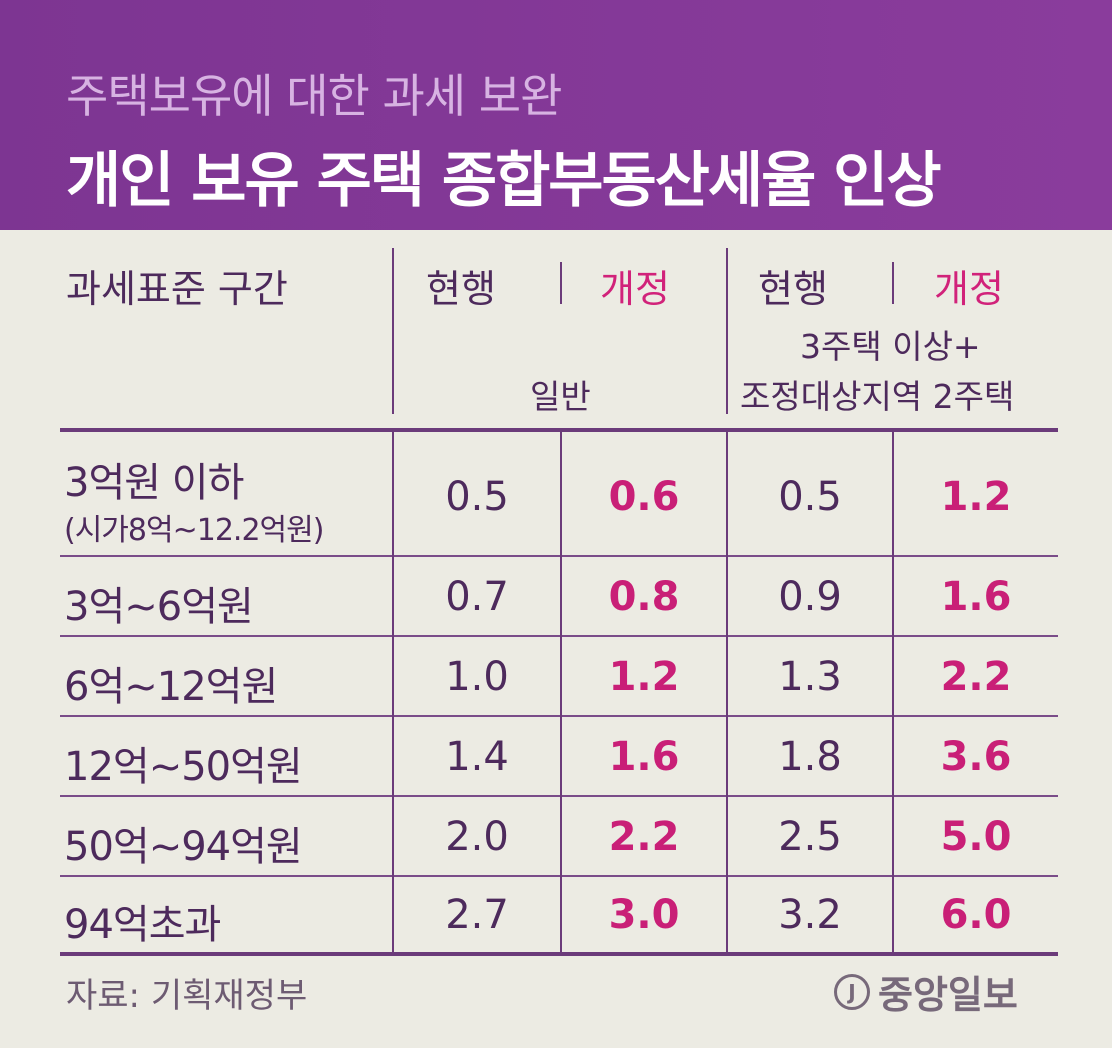  Describe the element at coordinates (890, 346) in the screenshot. I see `group2-label-line1: 3주택 이상+` at that location.